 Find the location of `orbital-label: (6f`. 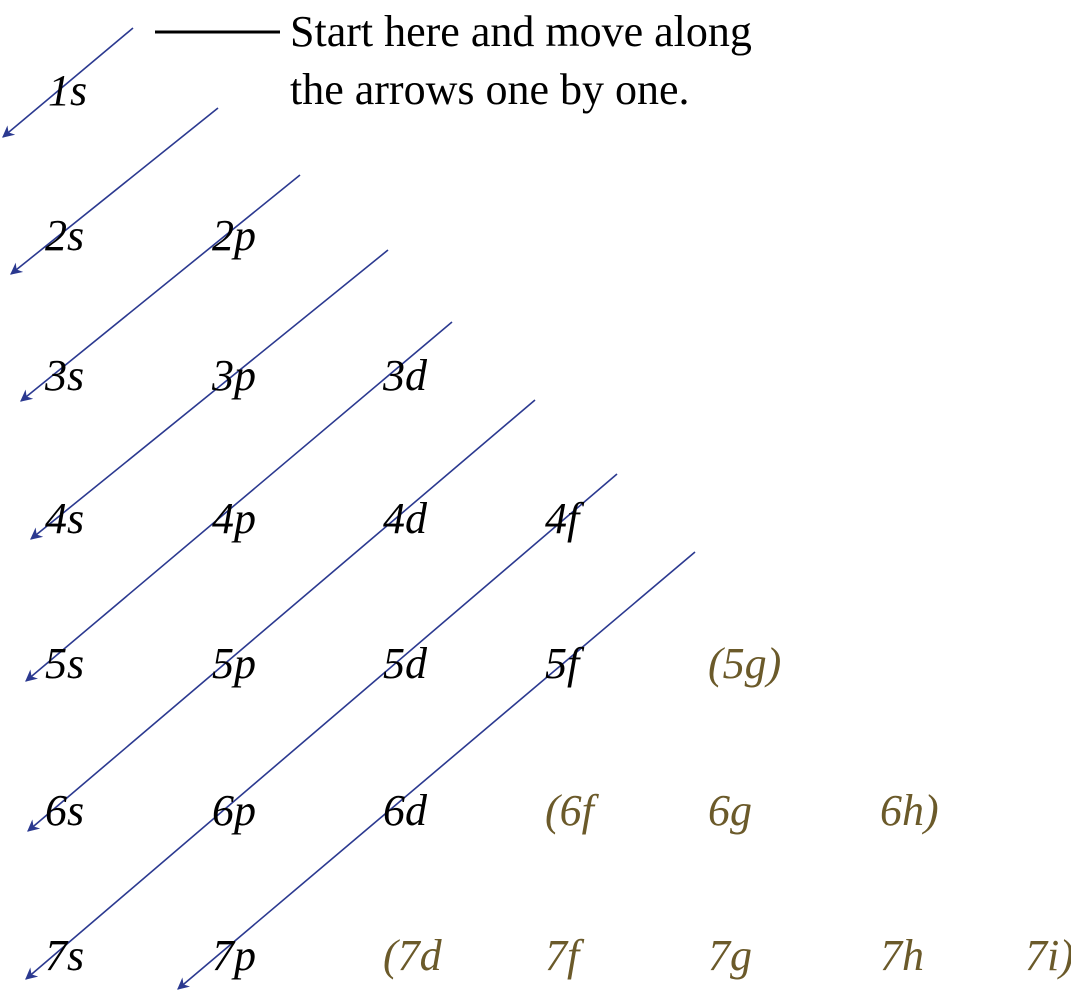

orbital-label: (6f is located at coordinates (572, 810).